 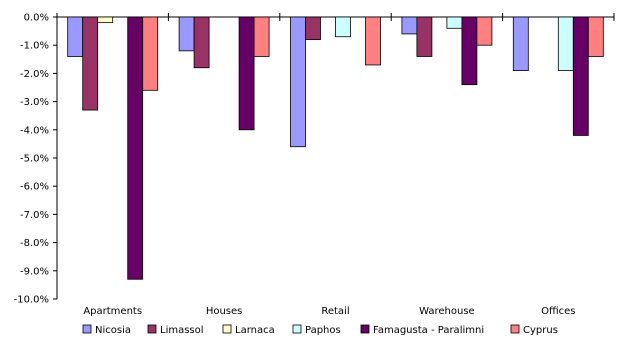 What do you see at coordinates (595, 36) in the screenshot?
I see `bar-cyprus-offices` at bounding box center [595, 36].